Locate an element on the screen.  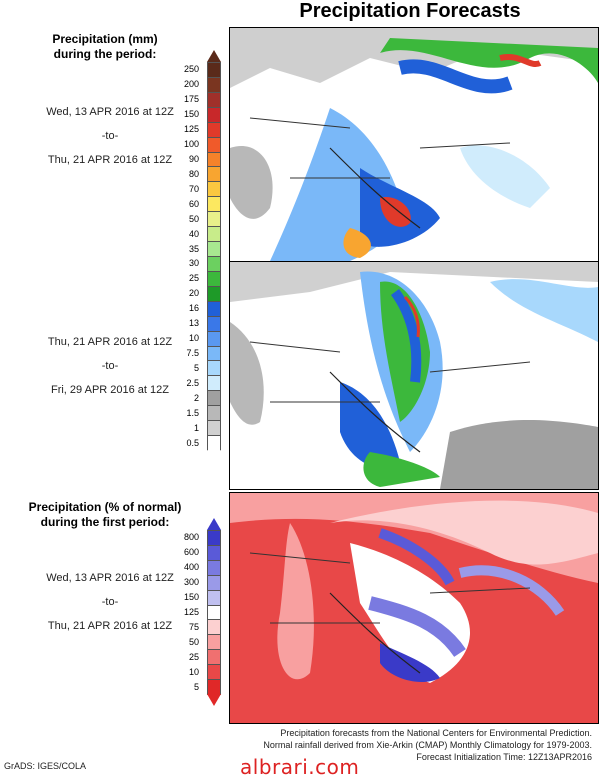
precip-mm-legend-label: 35 is located at coordinates (193, 248).